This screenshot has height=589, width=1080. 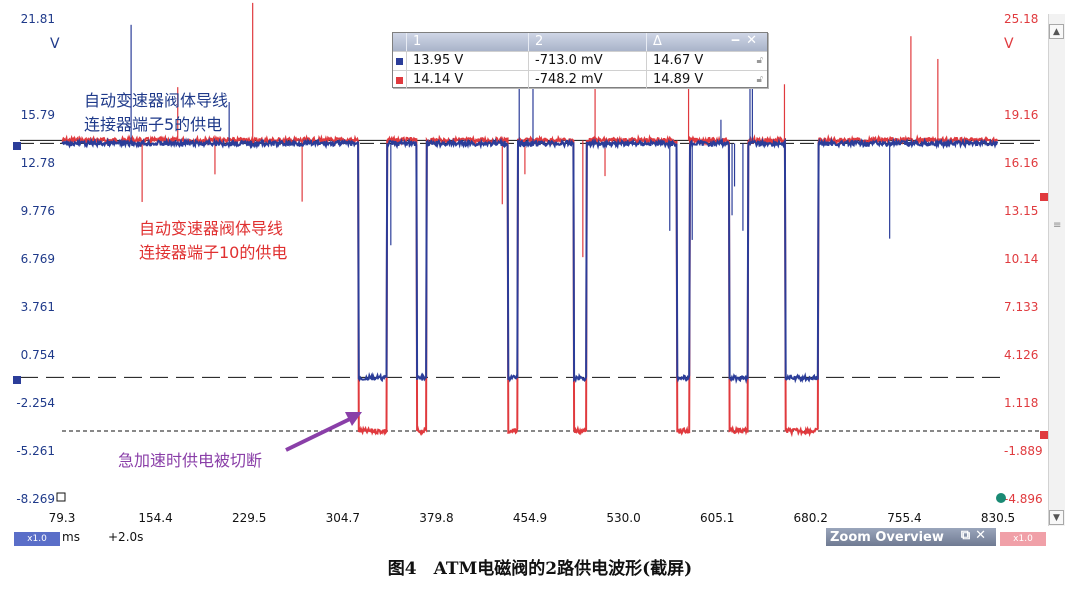 I want to click on x-tick-label: 755.4, so click(x=904, y=518).